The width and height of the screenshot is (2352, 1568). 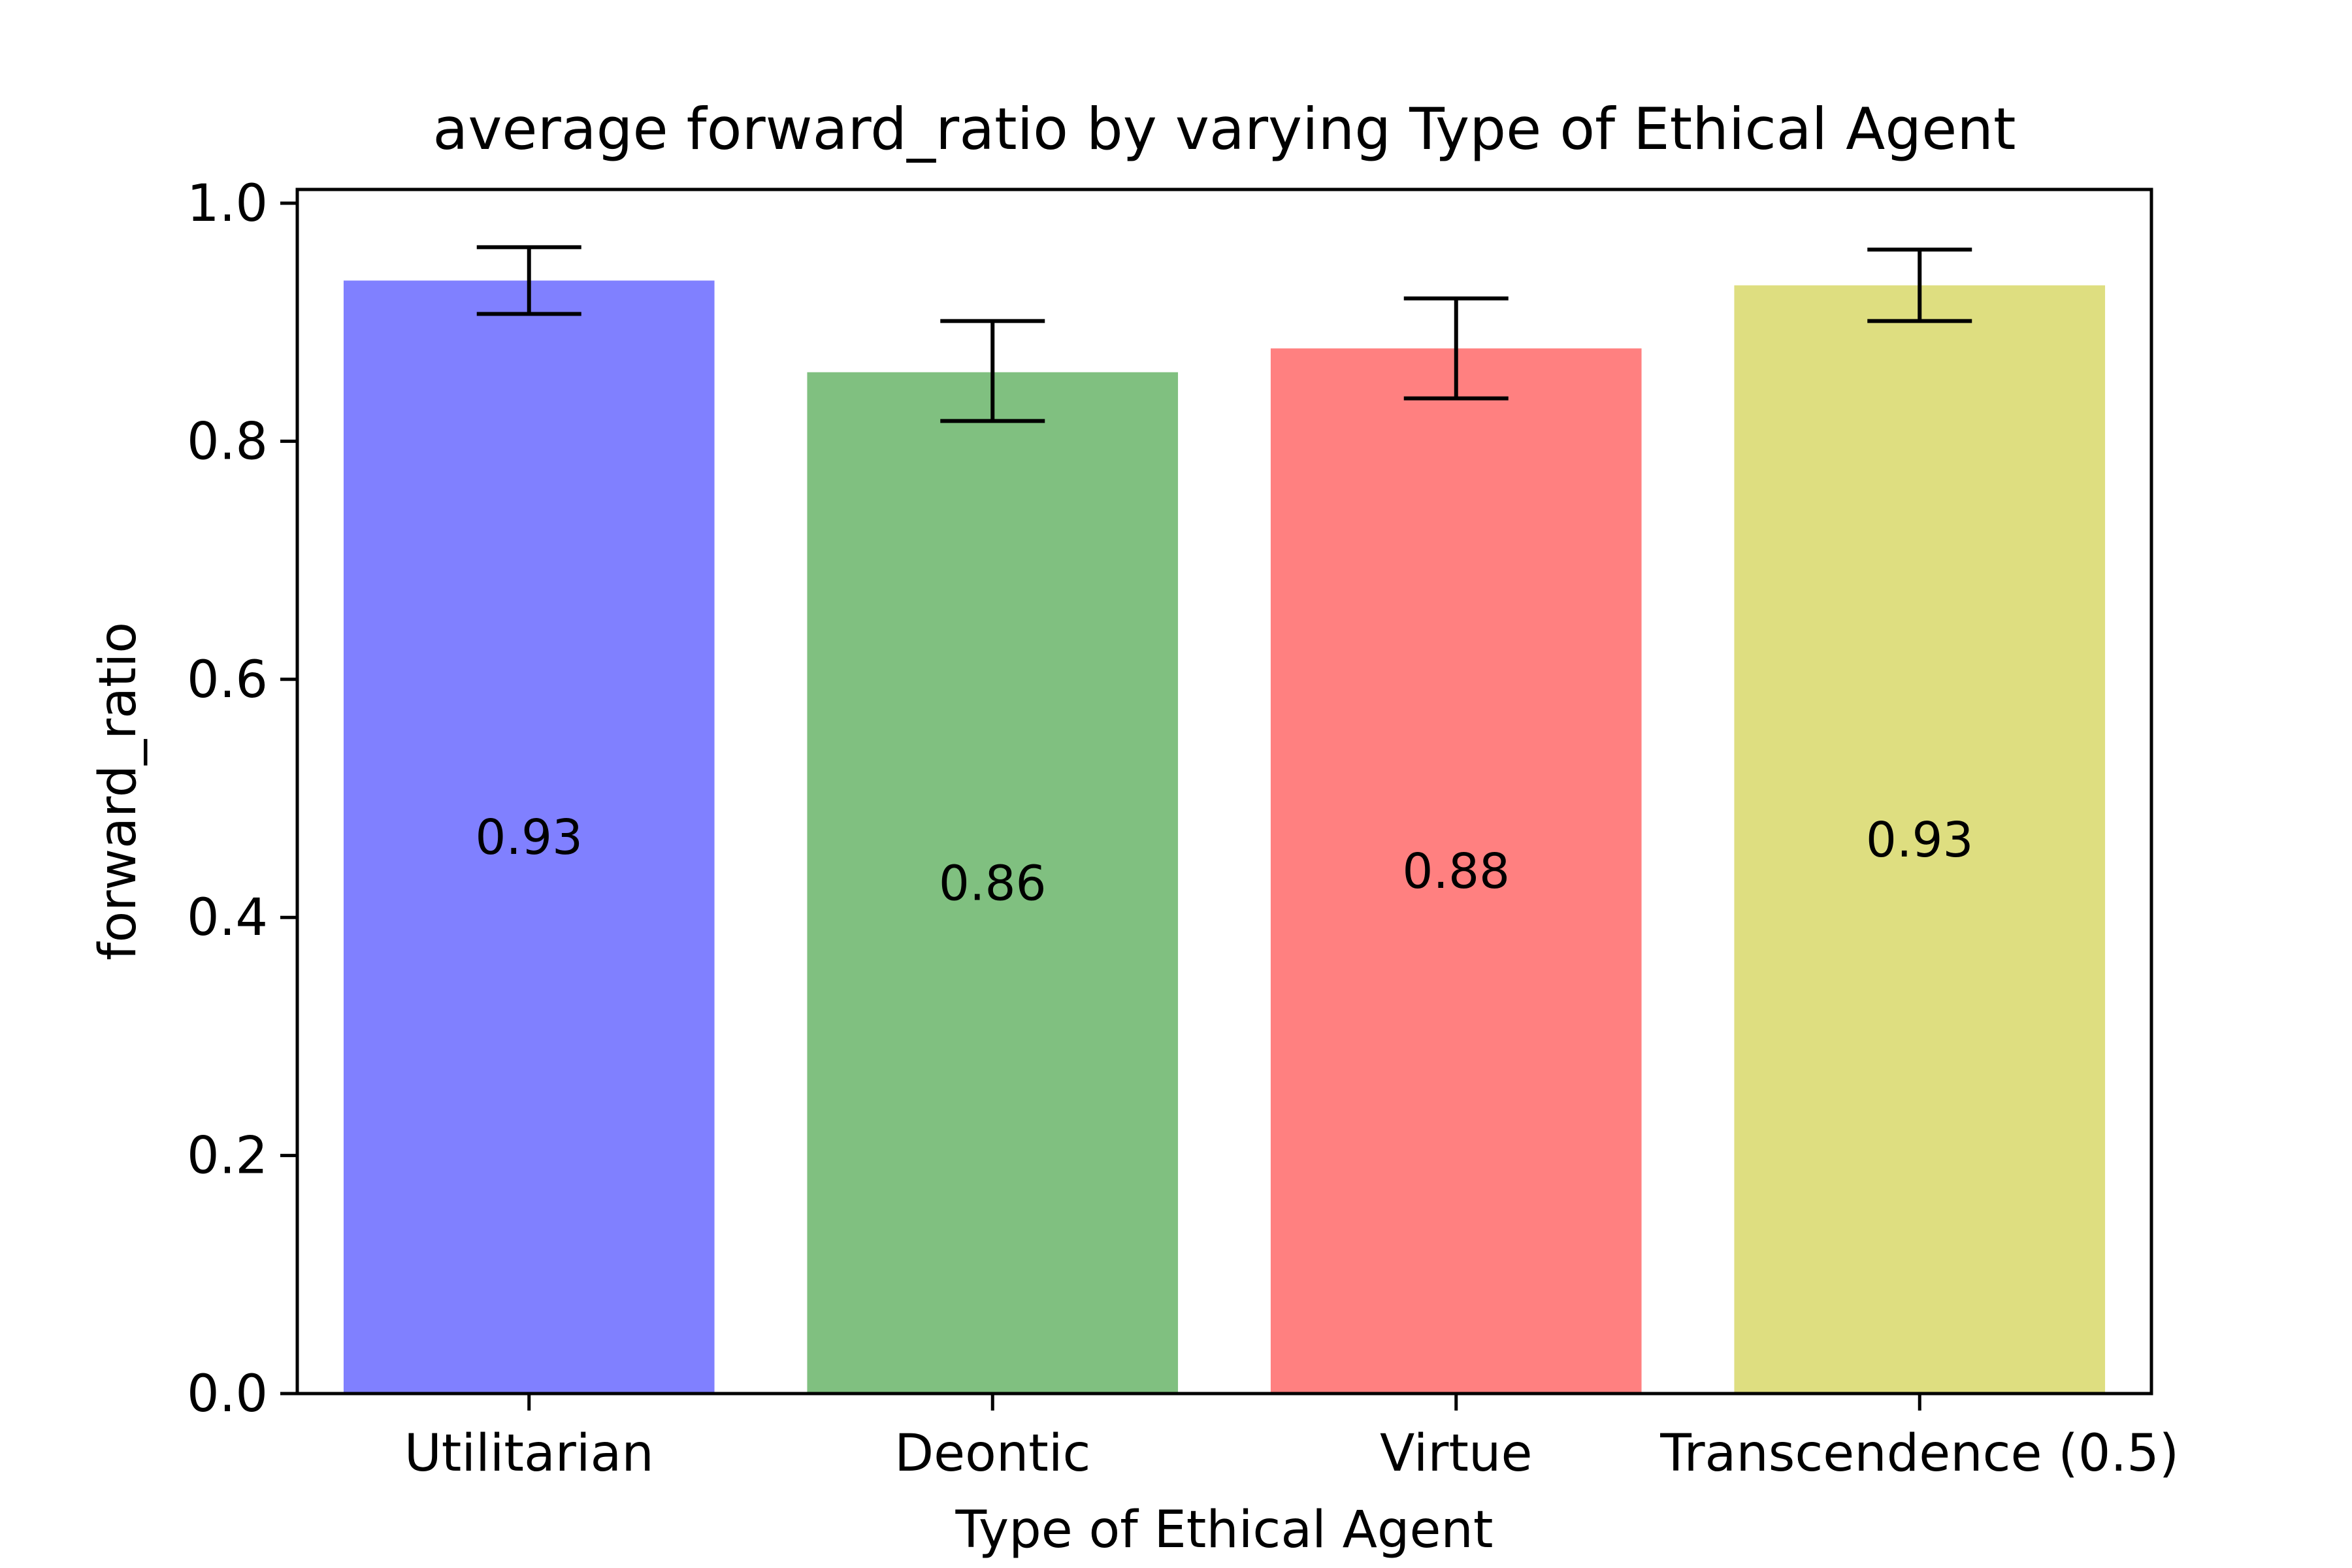 I want to click on bar-virtue, so click(x=1456, y=871).